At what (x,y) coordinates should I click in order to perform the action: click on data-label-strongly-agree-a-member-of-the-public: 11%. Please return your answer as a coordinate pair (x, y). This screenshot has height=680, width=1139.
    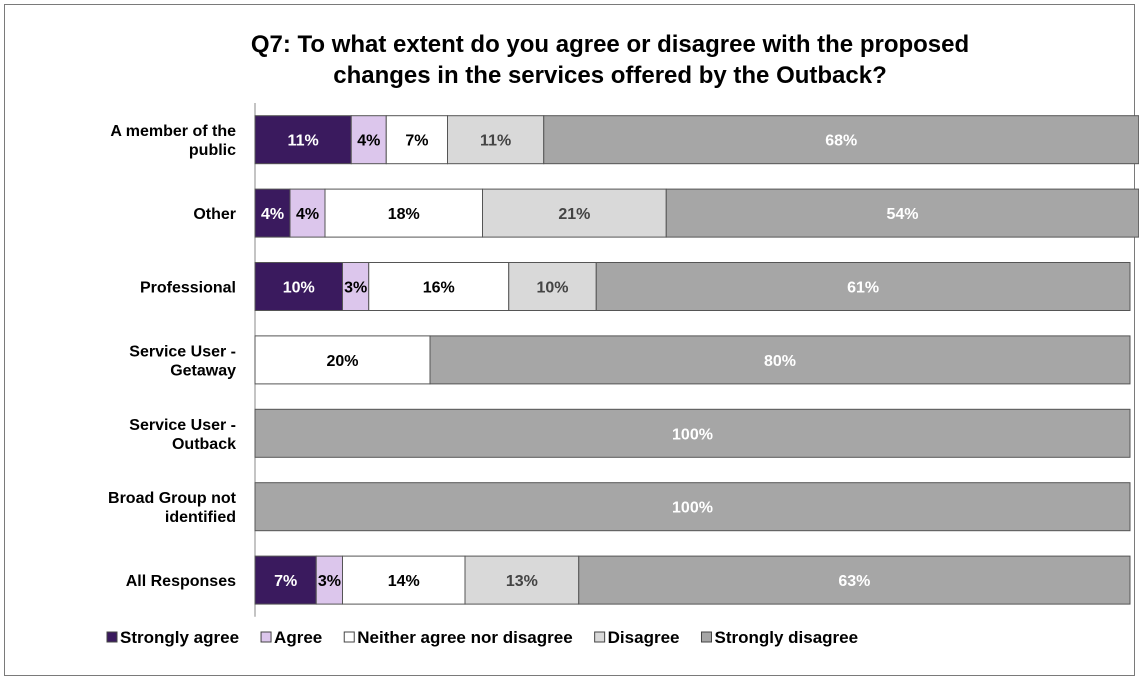
    Looking at the image, I should click on (303, 141).